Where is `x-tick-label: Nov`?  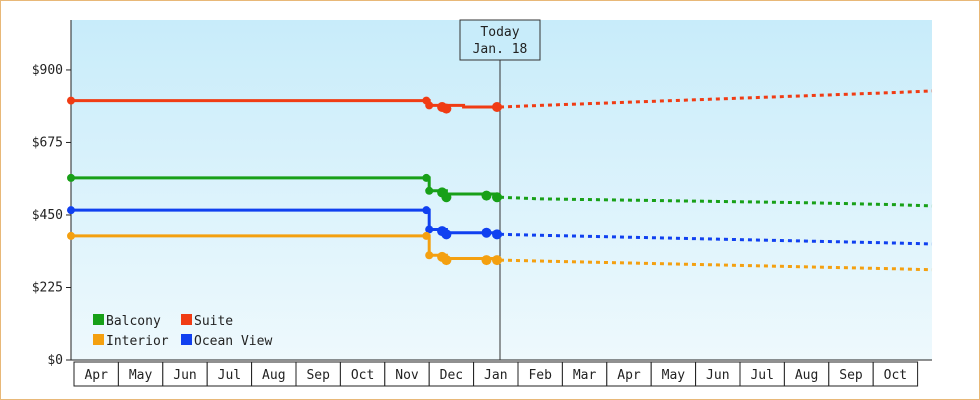 x-tick-label: Nov is located at coordinates (407, 375).